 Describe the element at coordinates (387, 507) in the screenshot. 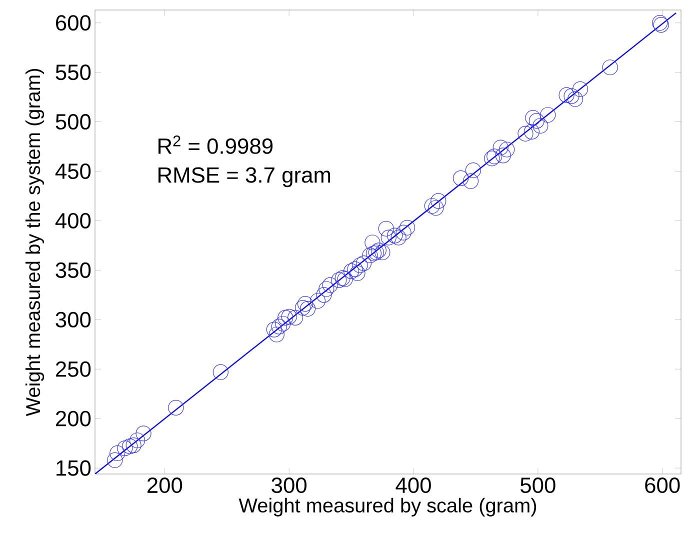

I see `x-axis-title: Weight measured by scale (gram)` at that location.